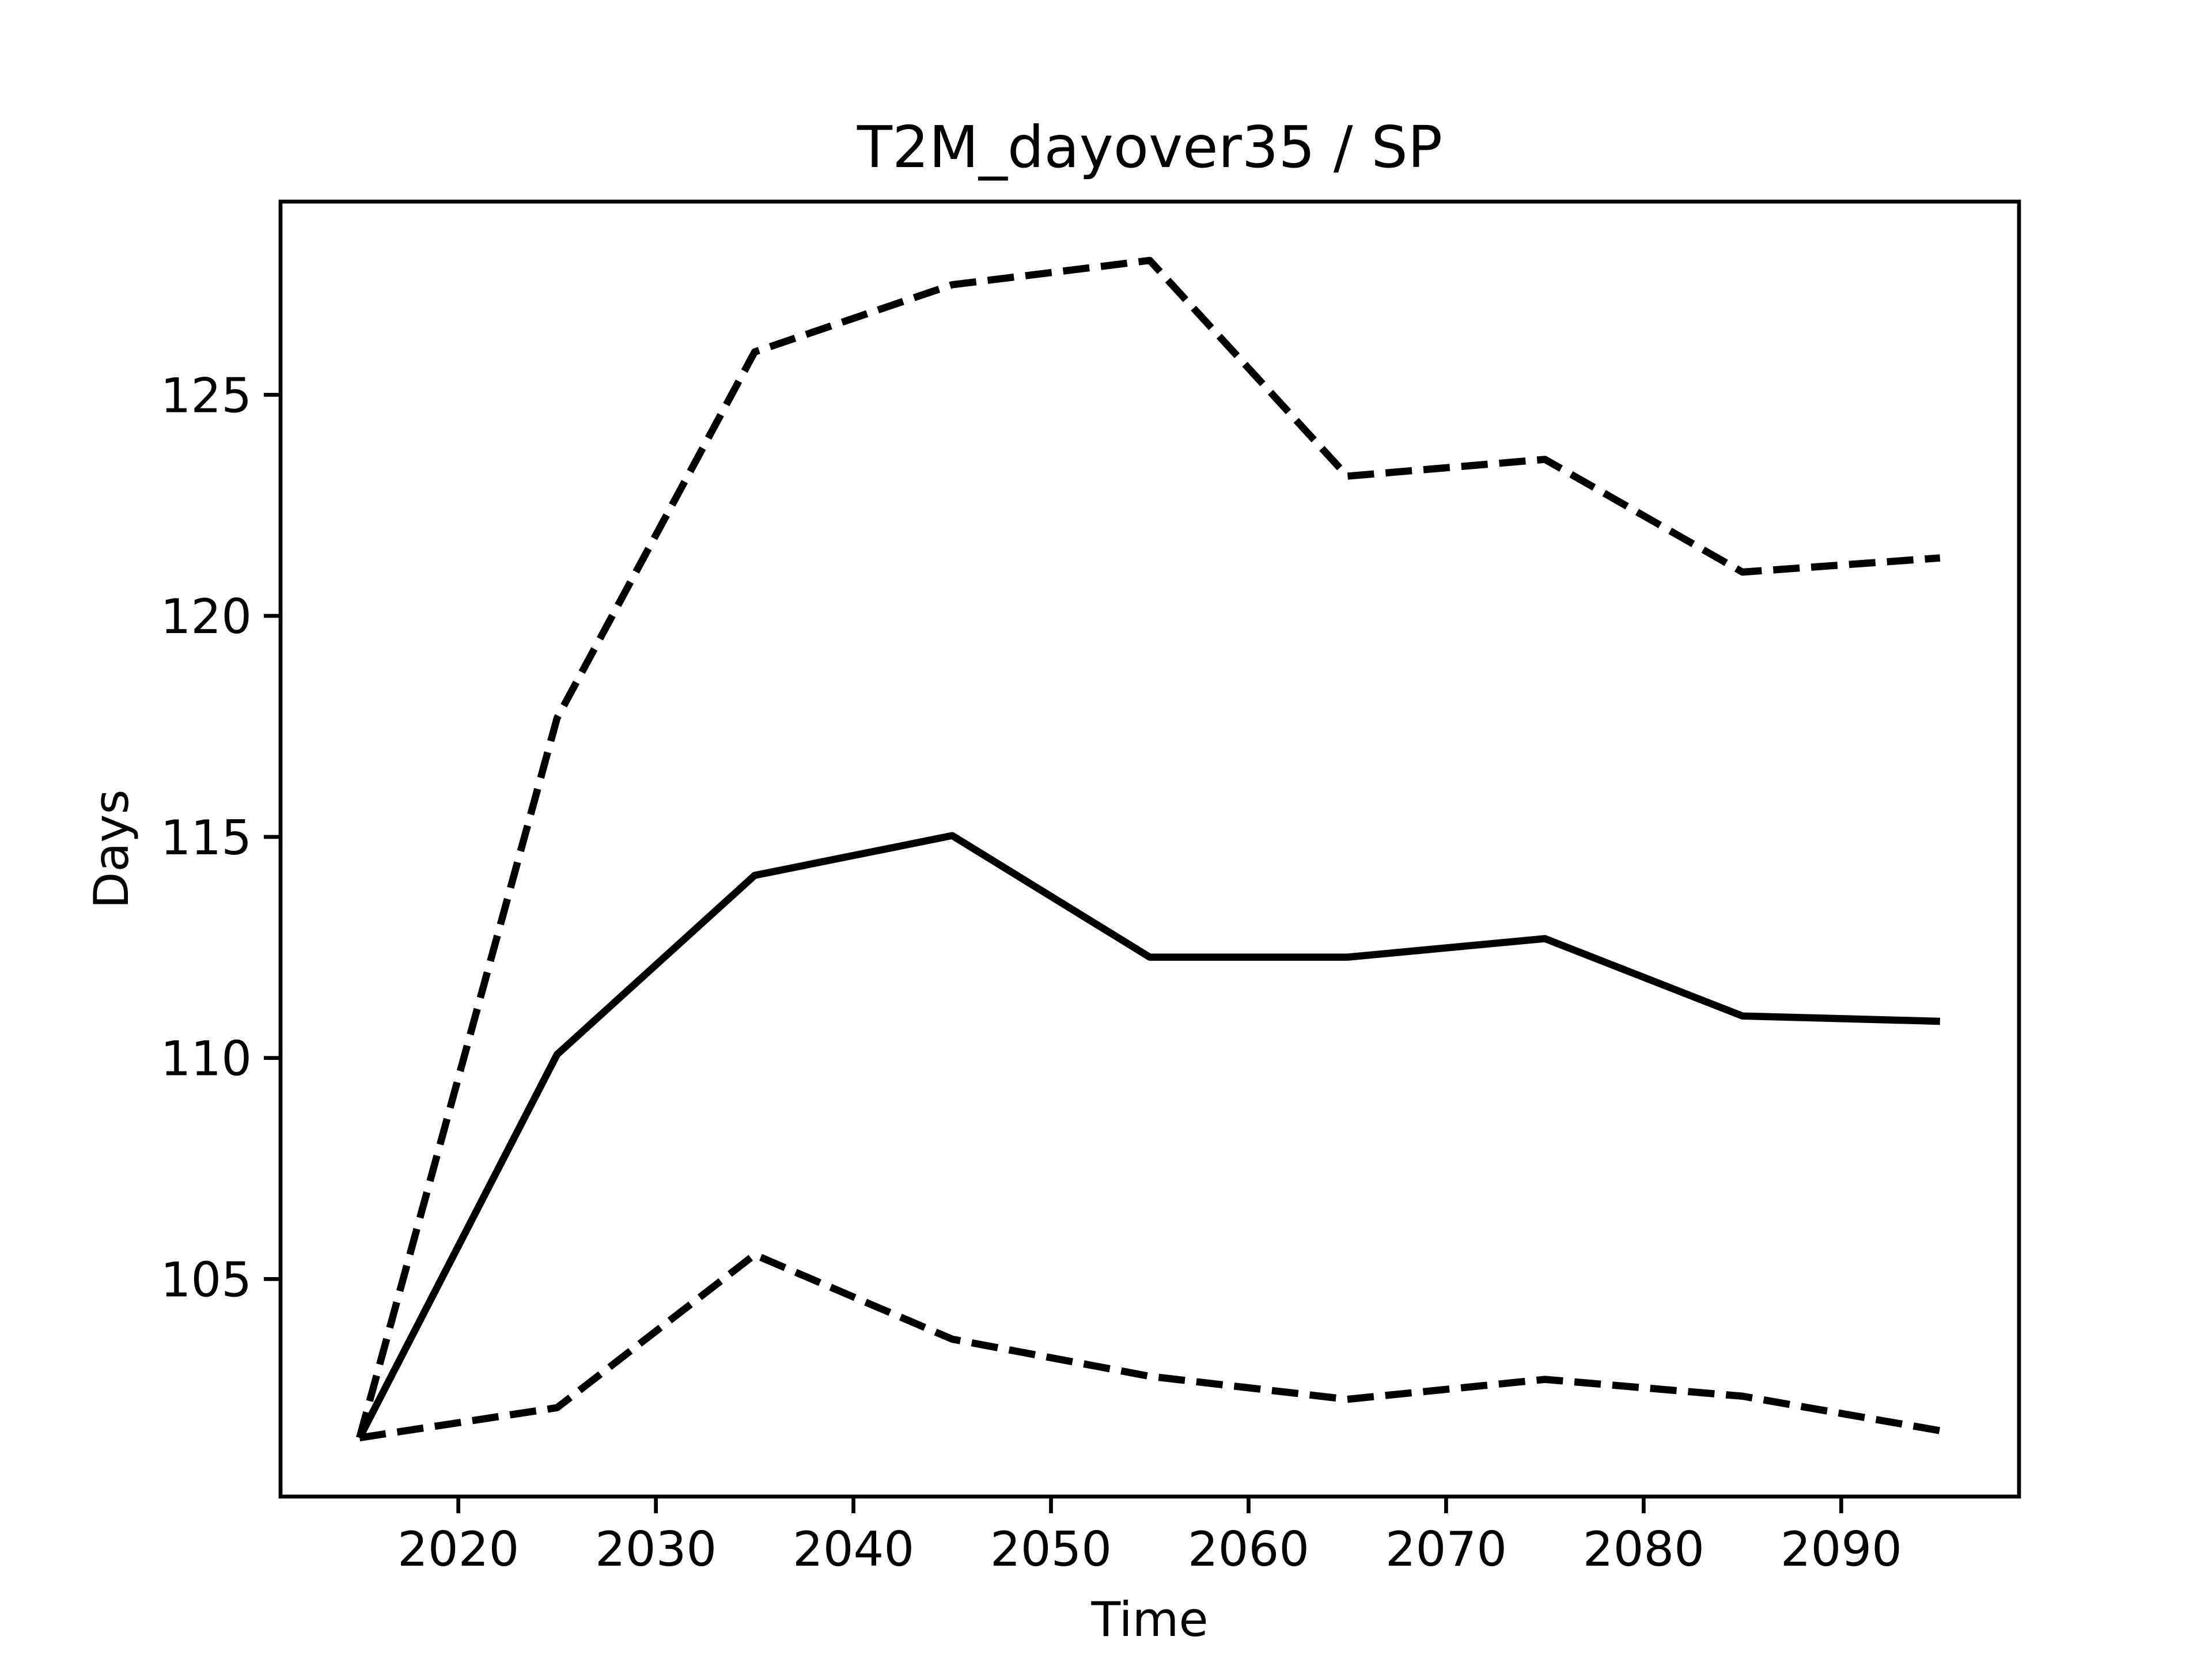 This screenshot has height=1659, width=2212. What do you see at coordinates (206, 617) in the screenshot?
I see `y-tick-label: 120` at bounding box center [206, 617].